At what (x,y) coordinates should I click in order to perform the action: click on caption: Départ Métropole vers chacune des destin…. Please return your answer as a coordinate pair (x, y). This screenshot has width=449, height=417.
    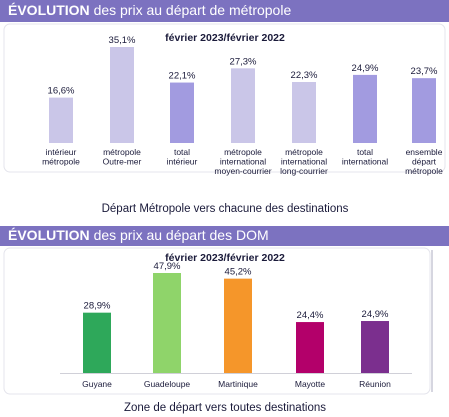
    Looking at the image, I should click on (225, 209).